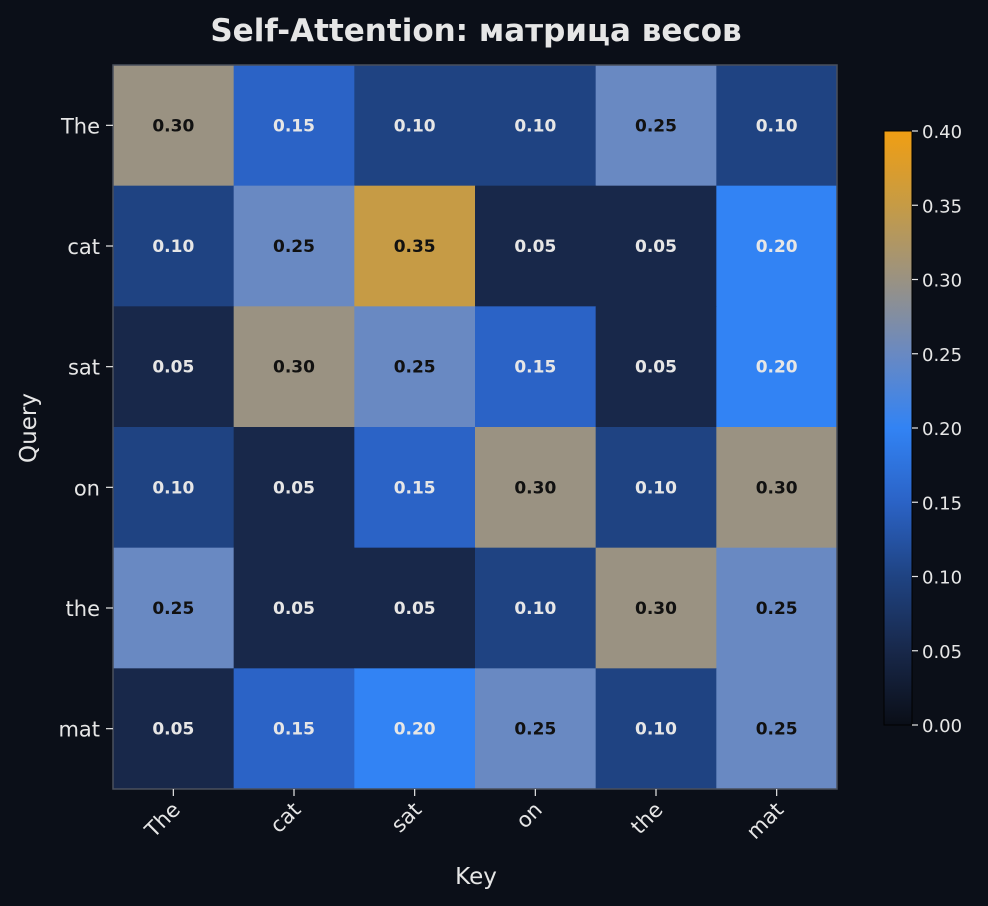 The image size is (988, 906). I want to click on x-tick-label: cat, so click(285, 818).